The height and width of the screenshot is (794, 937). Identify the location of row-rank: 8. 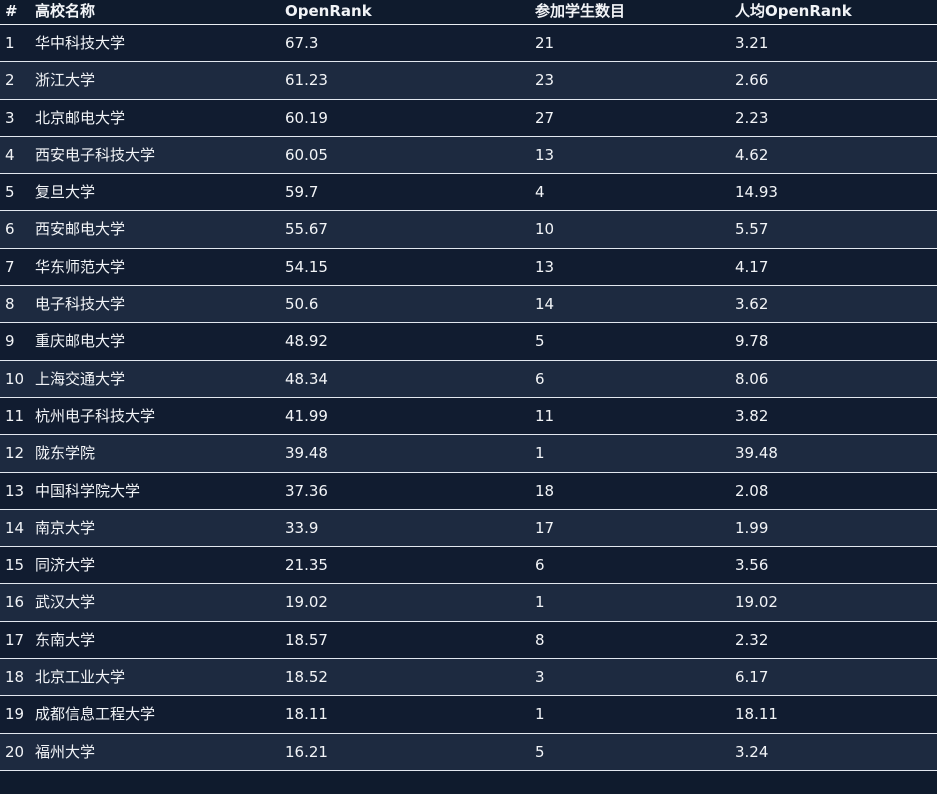
(10, 304).